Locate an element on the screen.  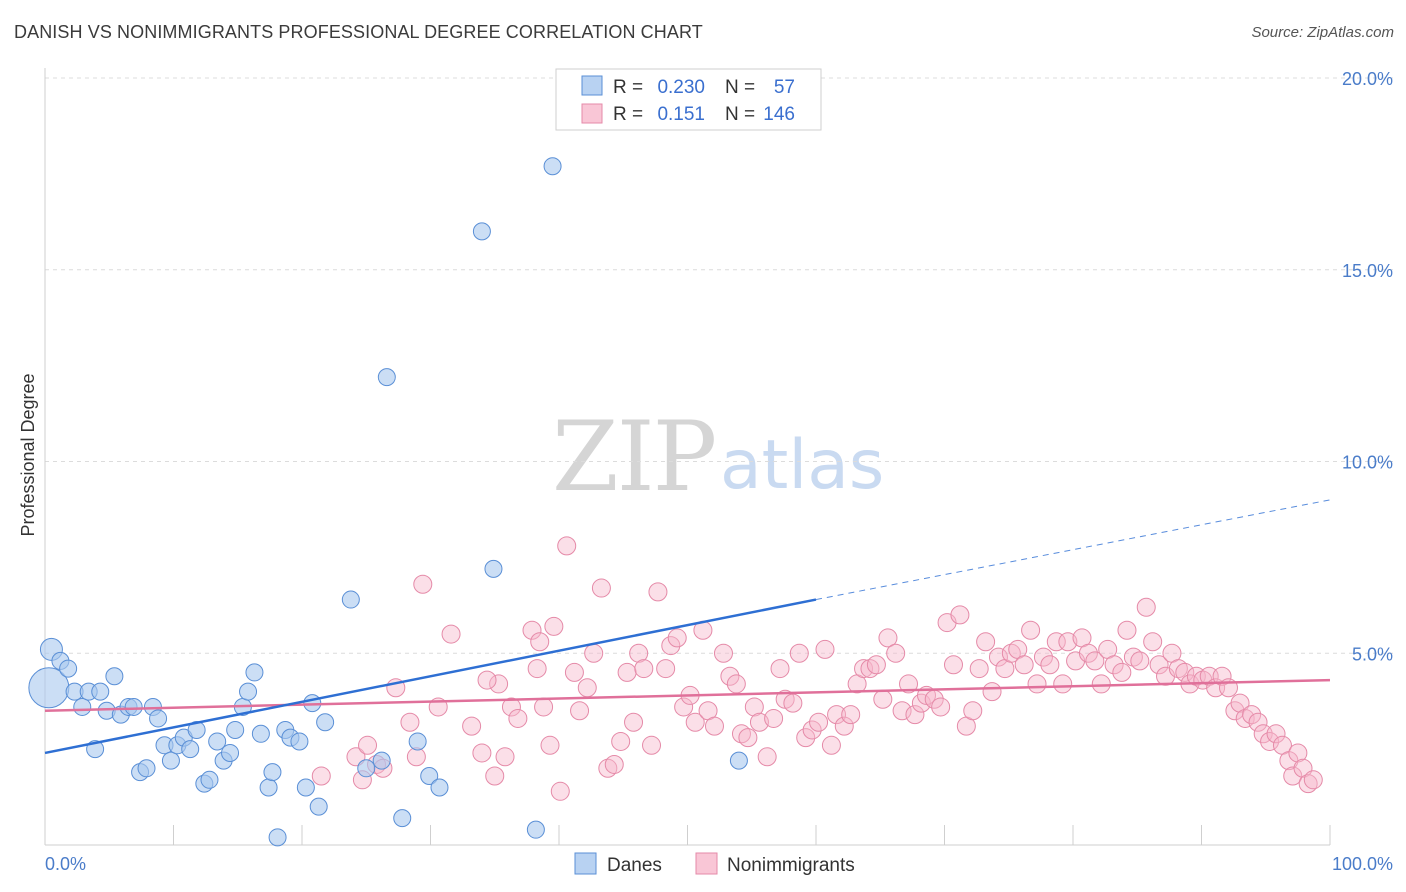
source-label: Source: ZipAtlas.com is located at coordinates (1322, 32).